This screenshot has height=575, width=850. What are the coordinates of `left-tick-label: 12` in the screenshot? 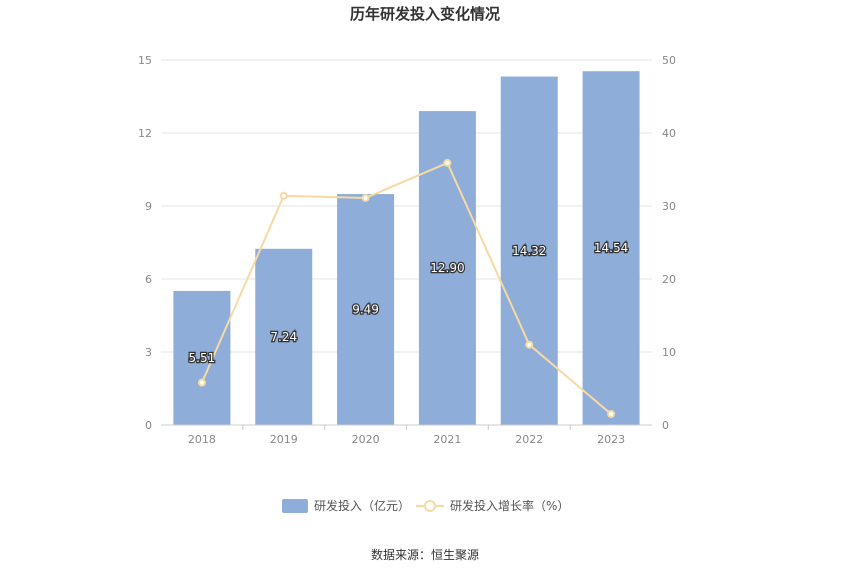 It's located at (145, 133).